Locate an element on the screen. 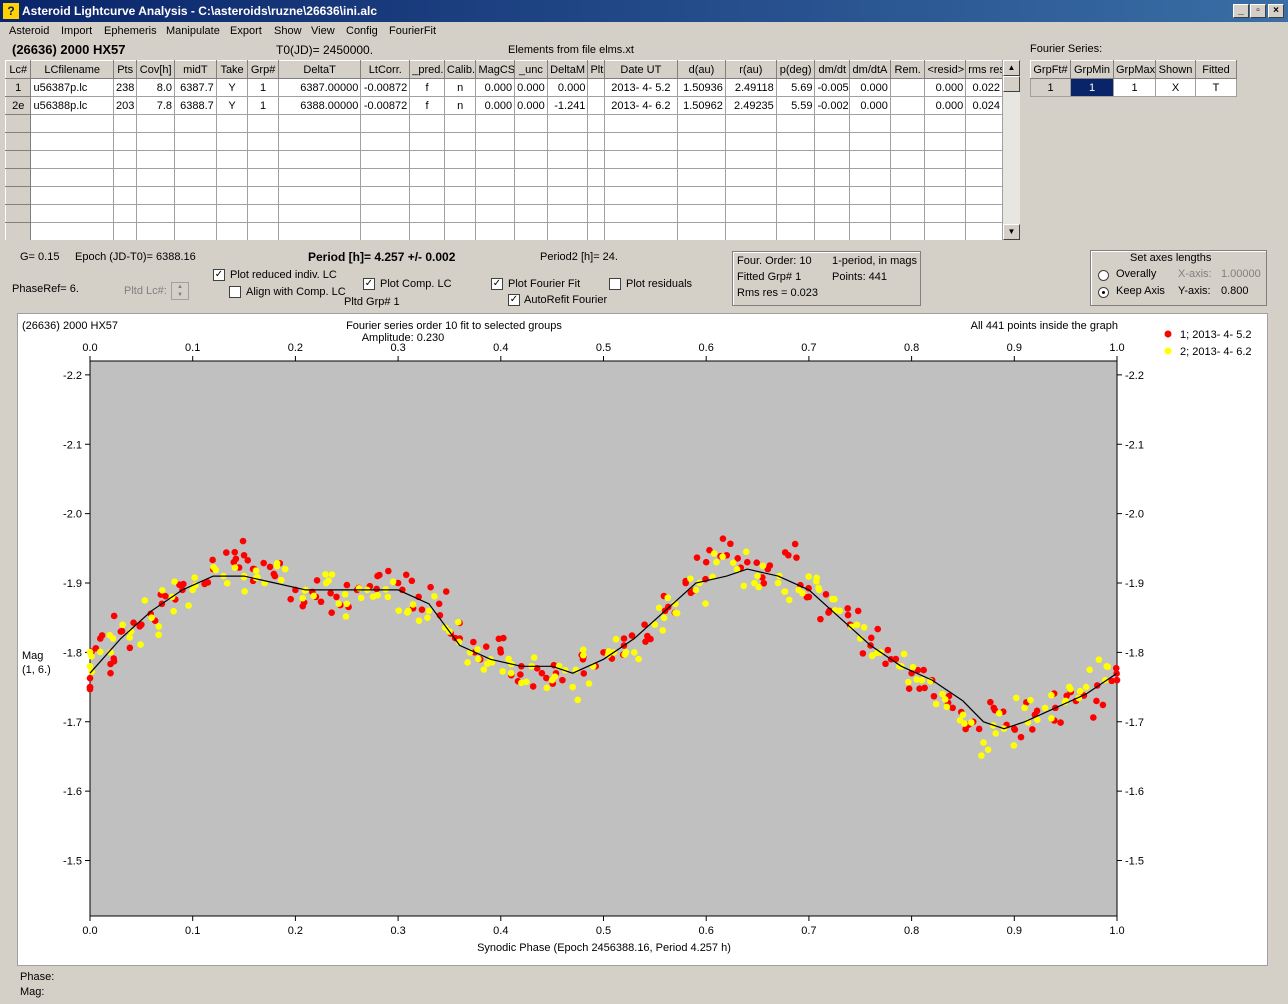 The width and height of the screenshot is (1288, 1004). lc-col-header: _unc is located at coordinates (531, 69).